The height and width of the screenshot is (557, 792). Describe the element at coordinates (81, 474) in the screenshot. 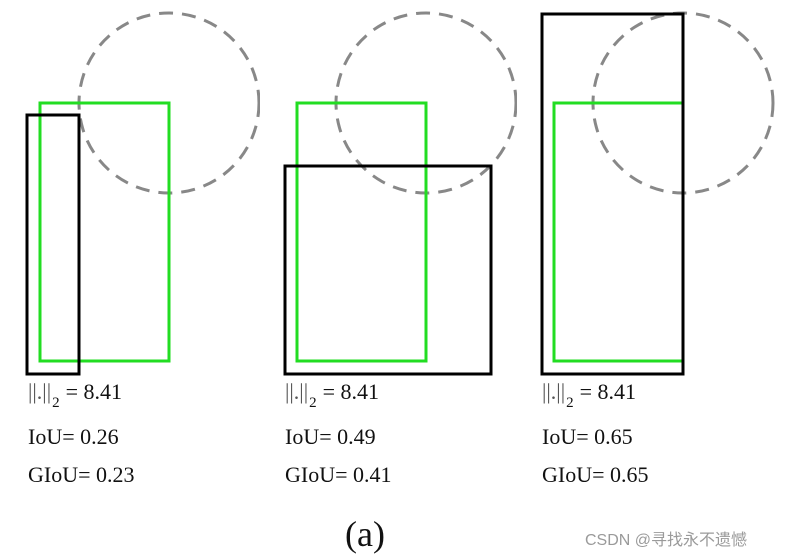

I see `giou-label: GIoU= 0.23` at that location.